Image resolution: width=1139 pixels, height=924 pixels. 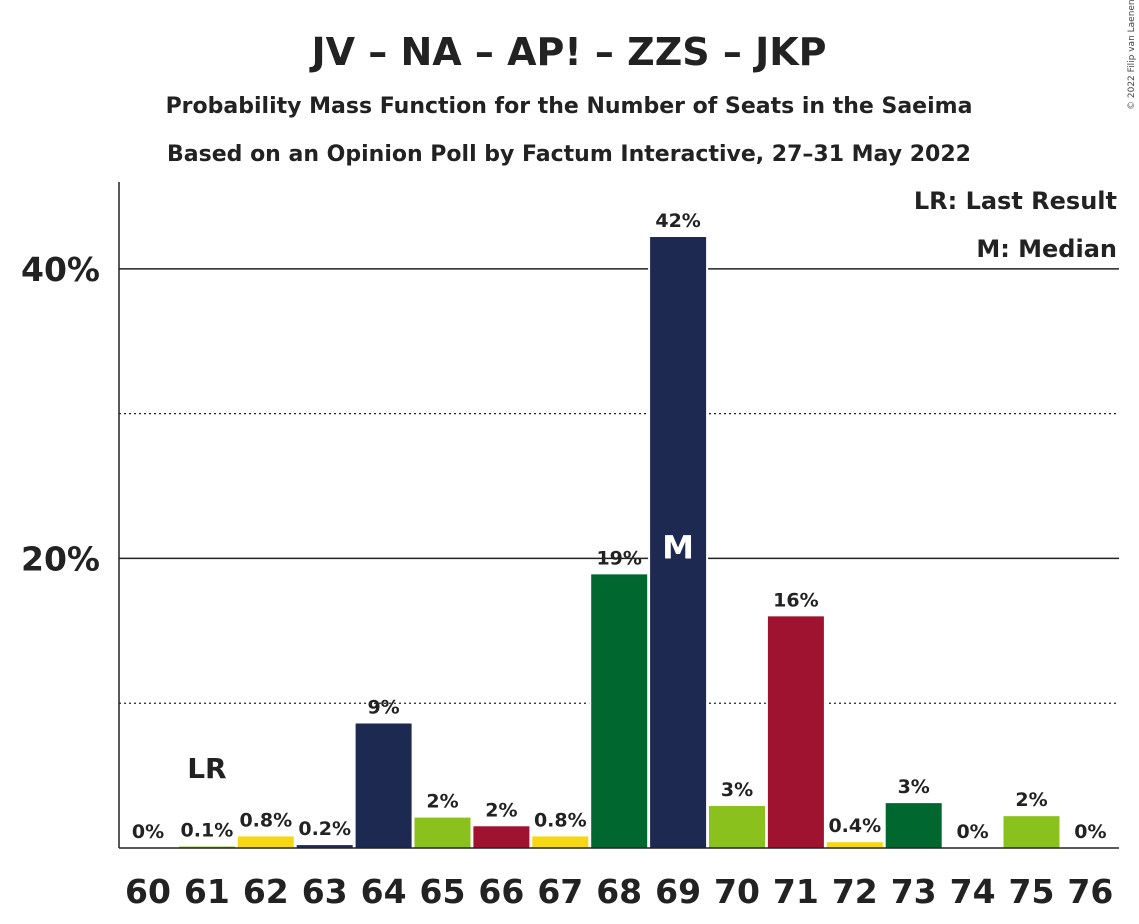 What do you see at coordinates (148, 891) in the screenshot?
I see `x-tick-60: 60` at bounding box center [148, 891].